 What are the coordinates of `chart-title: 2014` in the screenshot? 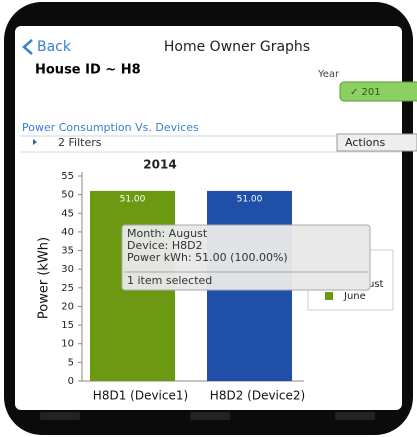 It's located at (159, 165).